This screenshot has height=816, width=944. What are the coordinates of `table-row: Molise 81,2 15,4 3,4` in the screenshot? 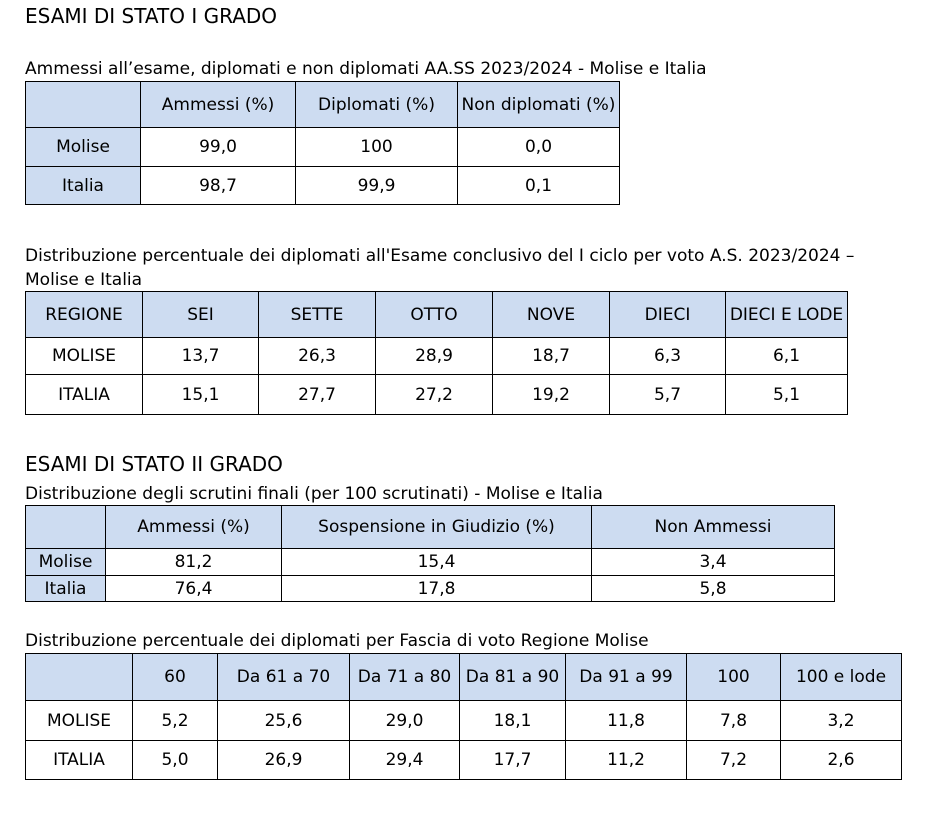 It's located at (430, 562).